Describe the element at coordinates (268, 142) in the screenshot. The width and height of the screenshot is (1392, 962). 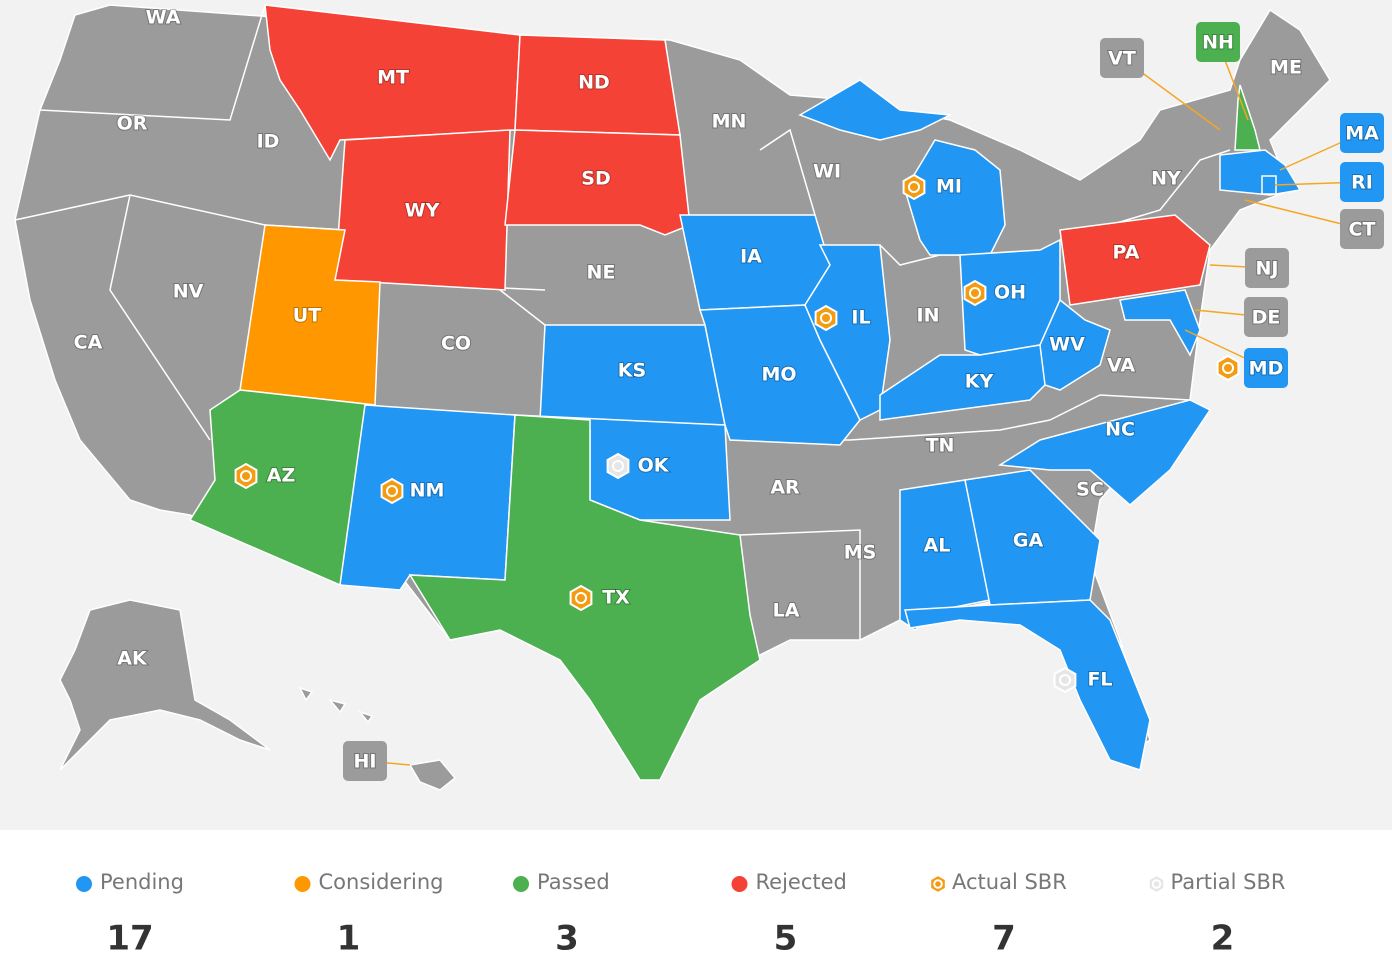
I see `state-label: ID` at that location.